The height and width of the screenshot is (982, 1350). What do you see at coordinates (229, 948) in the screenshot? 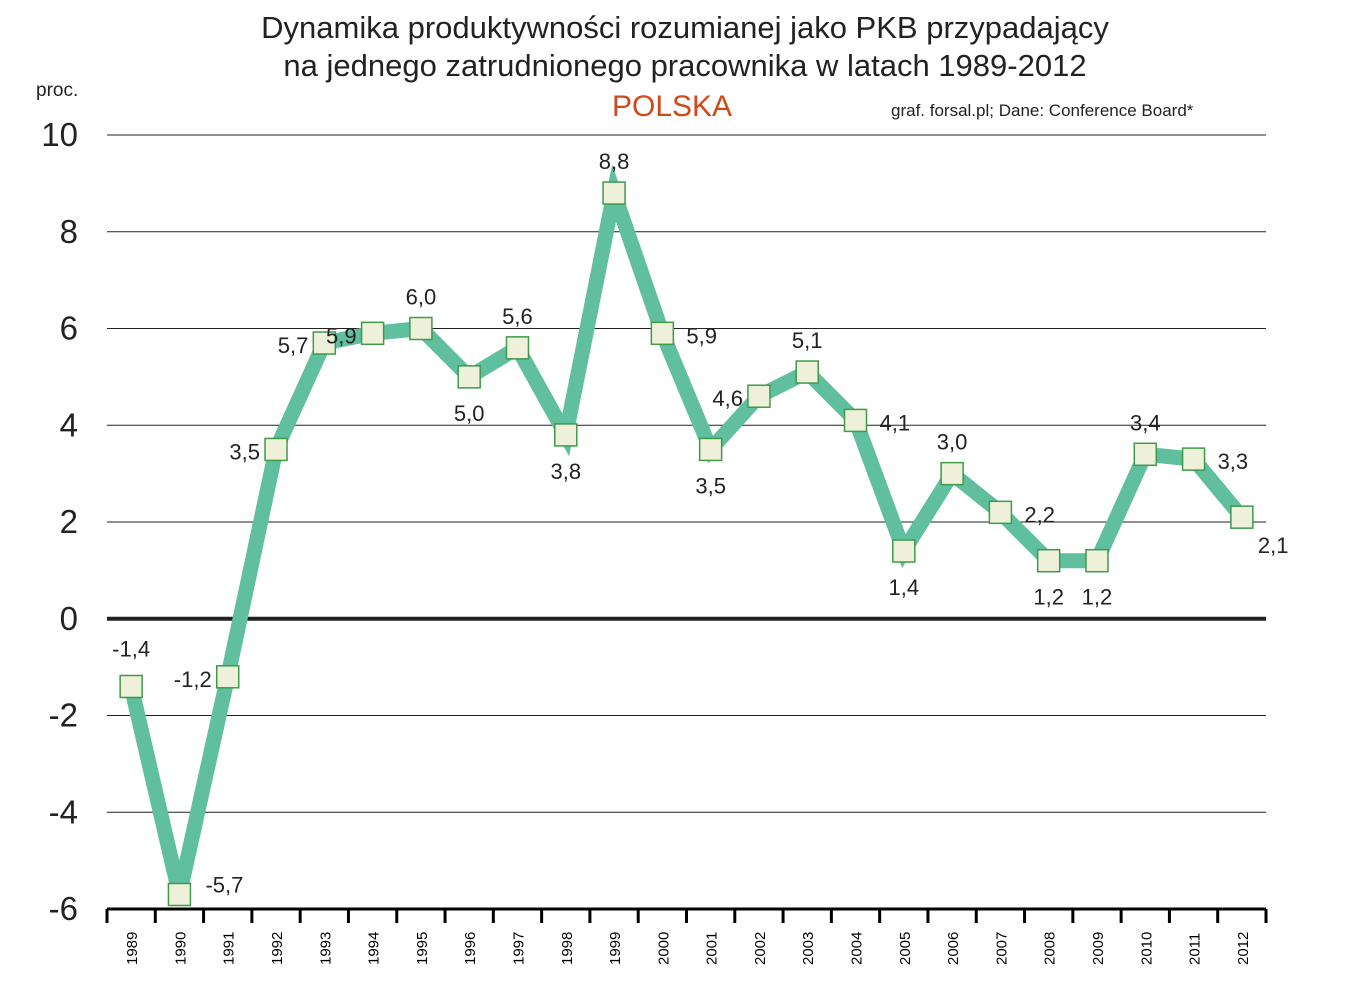
I see `x-tick-label: 1991` at bounding box center [229, 948].